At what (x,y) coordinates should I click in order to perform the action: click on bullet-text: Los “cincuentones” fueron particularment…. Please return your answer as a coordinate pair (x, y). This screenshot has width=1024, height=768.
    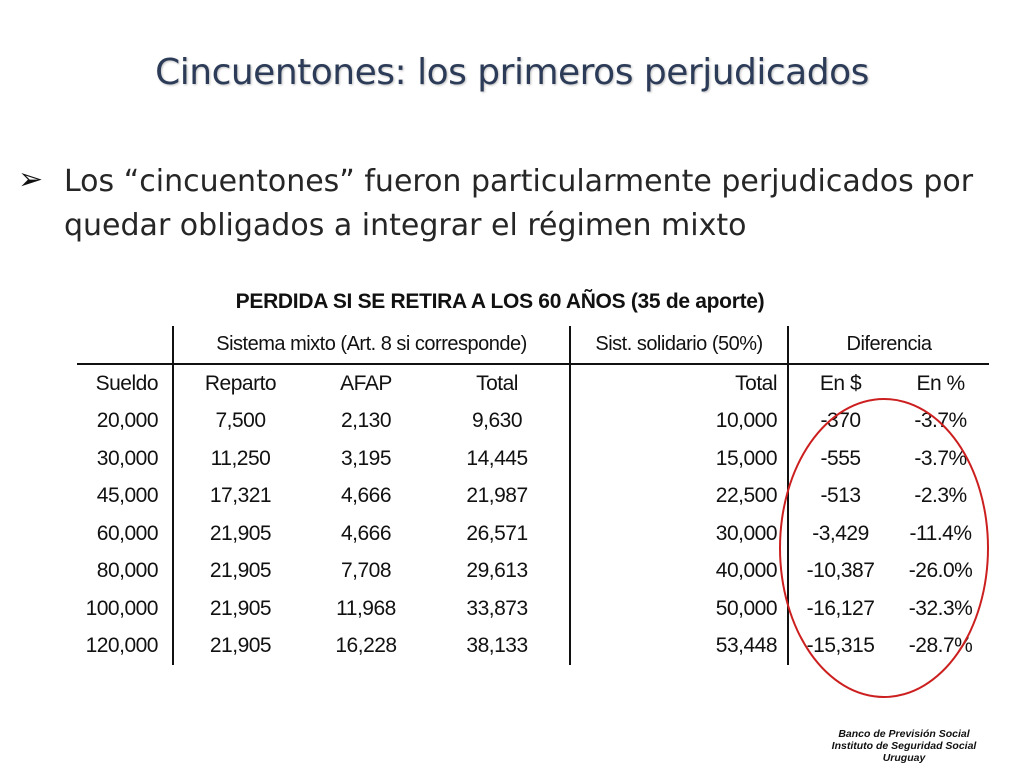
    Looking at the image, I should click on (519, 203).